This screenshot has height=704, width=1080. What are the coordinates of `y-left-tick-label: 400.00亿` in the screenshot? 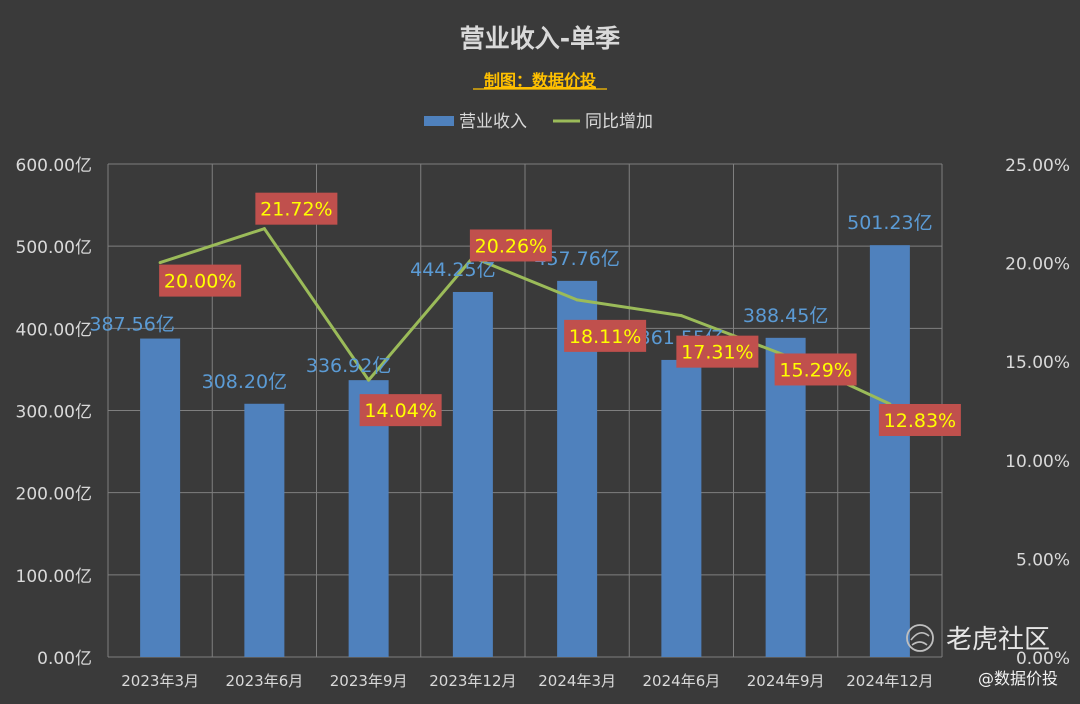 It's located at (54, 330).